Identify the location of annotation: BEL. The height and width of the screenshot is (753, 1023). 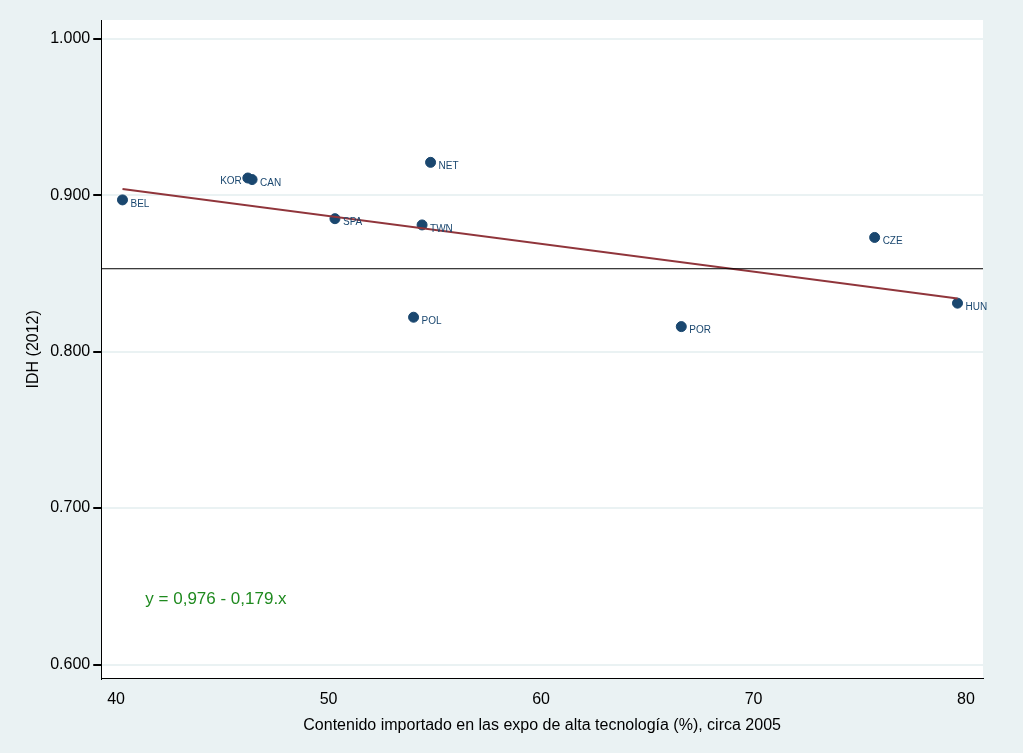
(140, 203).